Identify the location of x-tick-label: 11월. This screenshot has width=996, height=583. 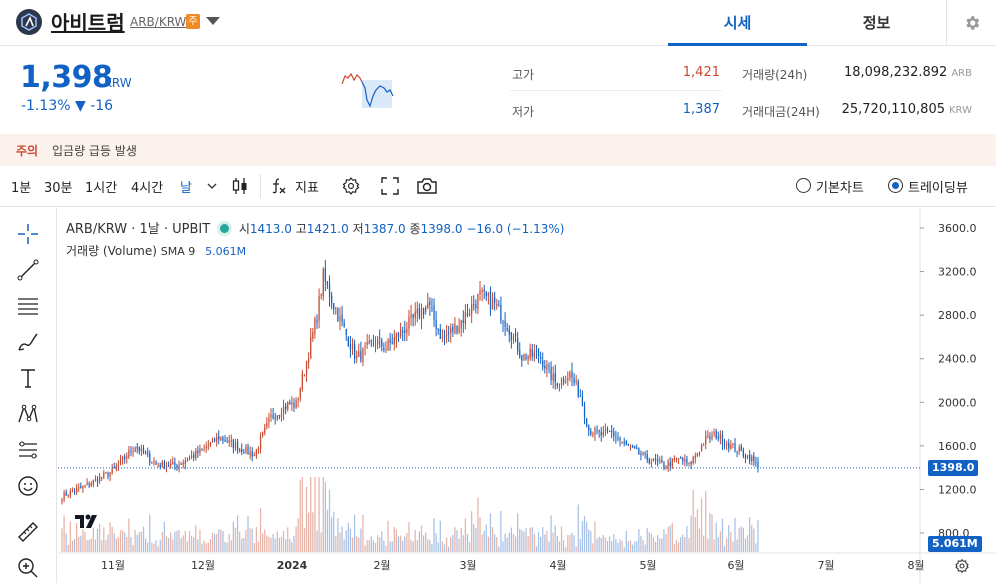
(113, 565).